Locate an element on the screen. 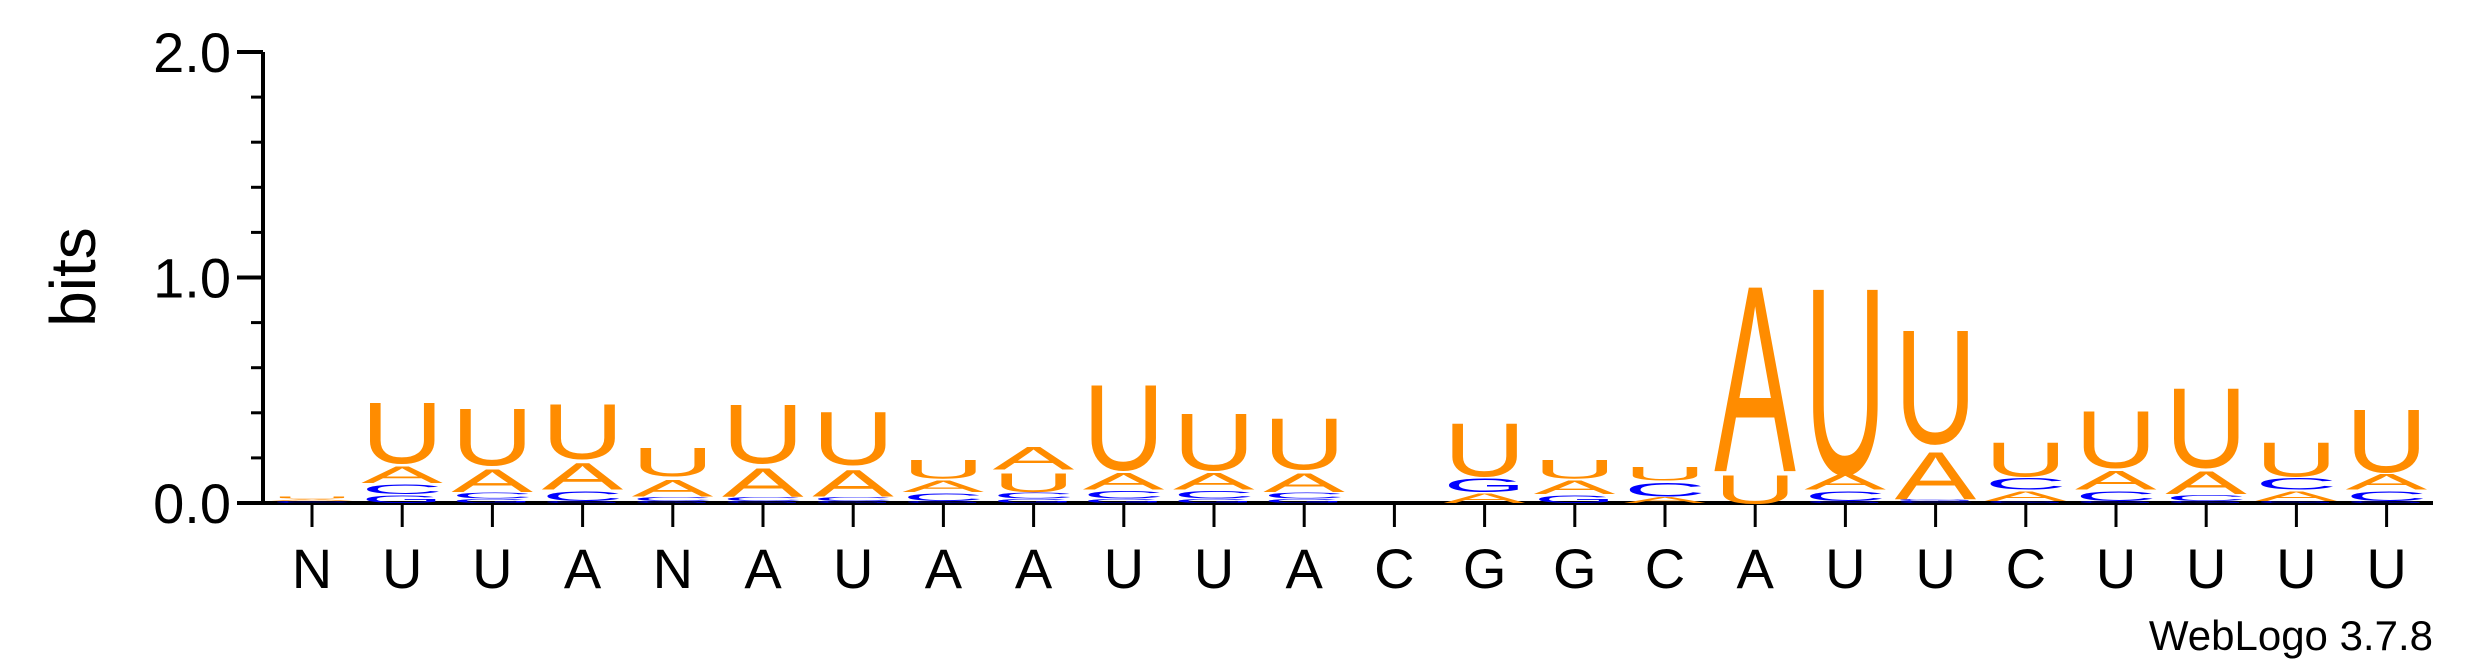 The height and width of the screenshot is (667, 2475). weblogo-credit: WebLogo 3.7.8 is located at coordinates (2291, 635).